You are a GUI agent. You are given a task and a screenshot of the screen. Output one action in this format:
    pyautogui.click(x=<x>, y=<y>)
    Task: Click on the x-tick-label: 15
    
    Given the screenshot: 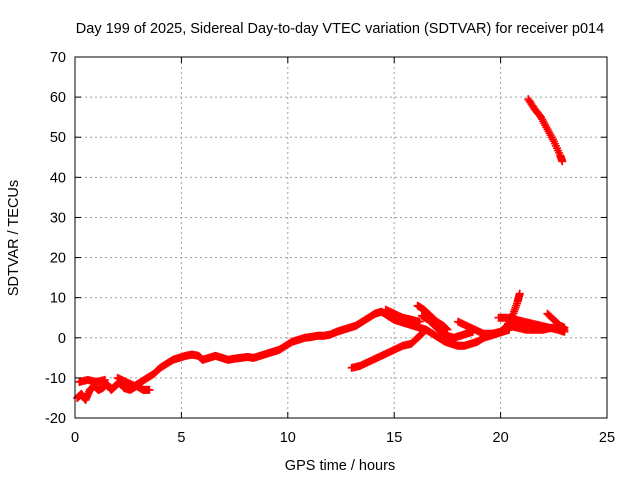 What is the action you would take?
    pyautogui.click(x=394, y=438)
    